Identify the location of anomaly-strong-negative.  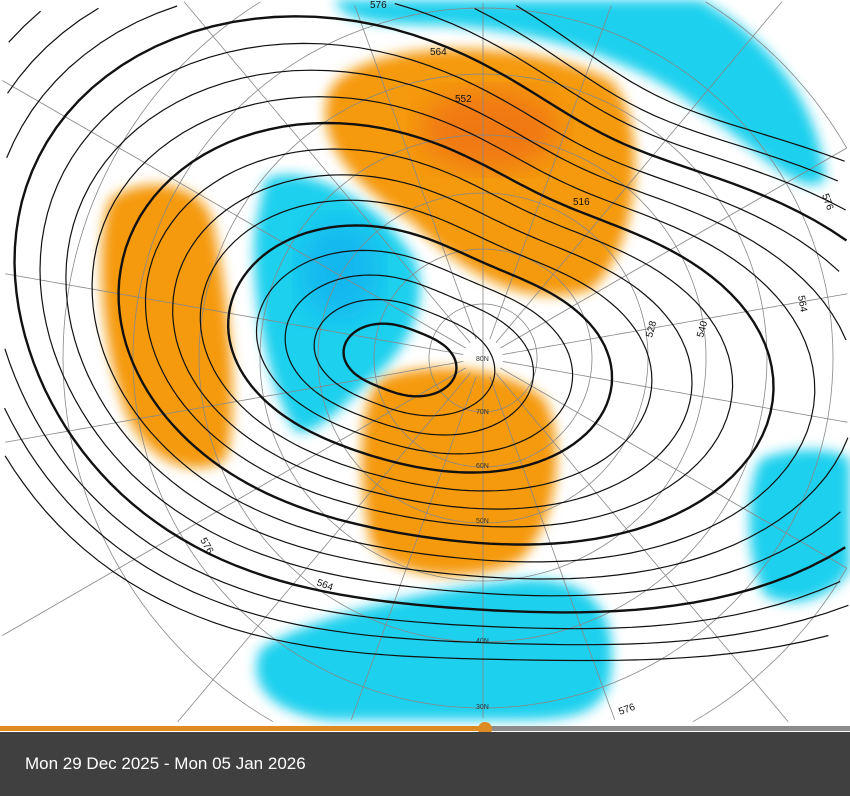
(340, 270).